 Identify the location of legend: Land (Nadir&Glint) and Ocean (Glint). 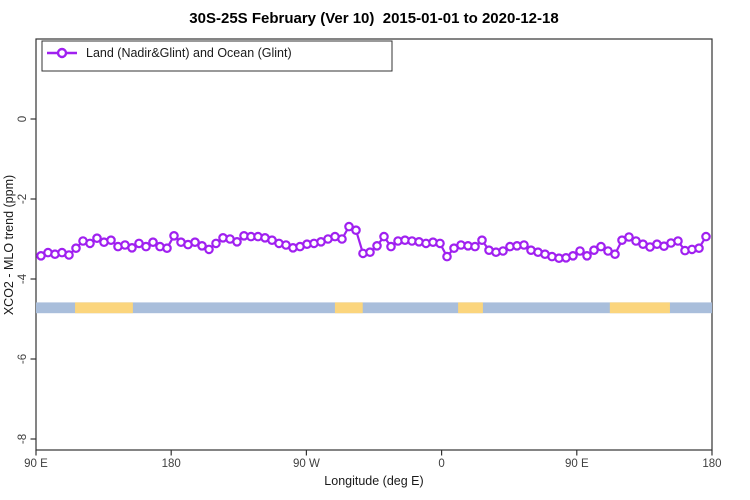
(217, 56).